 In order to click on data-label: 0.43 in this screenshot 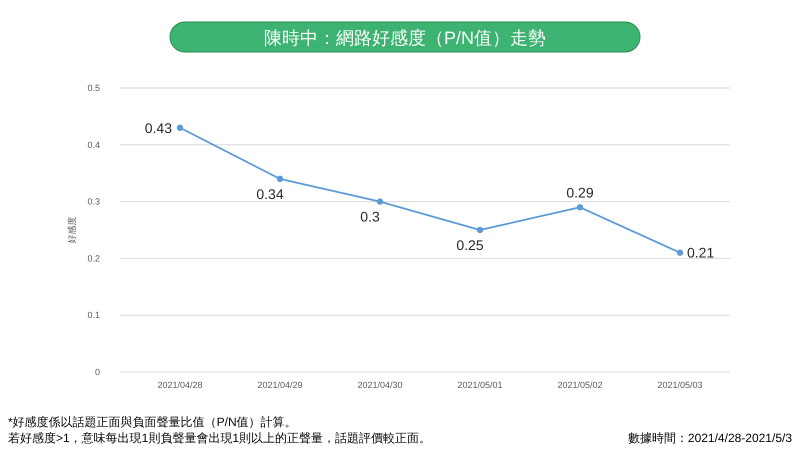, I will do `click(158, 128)`.